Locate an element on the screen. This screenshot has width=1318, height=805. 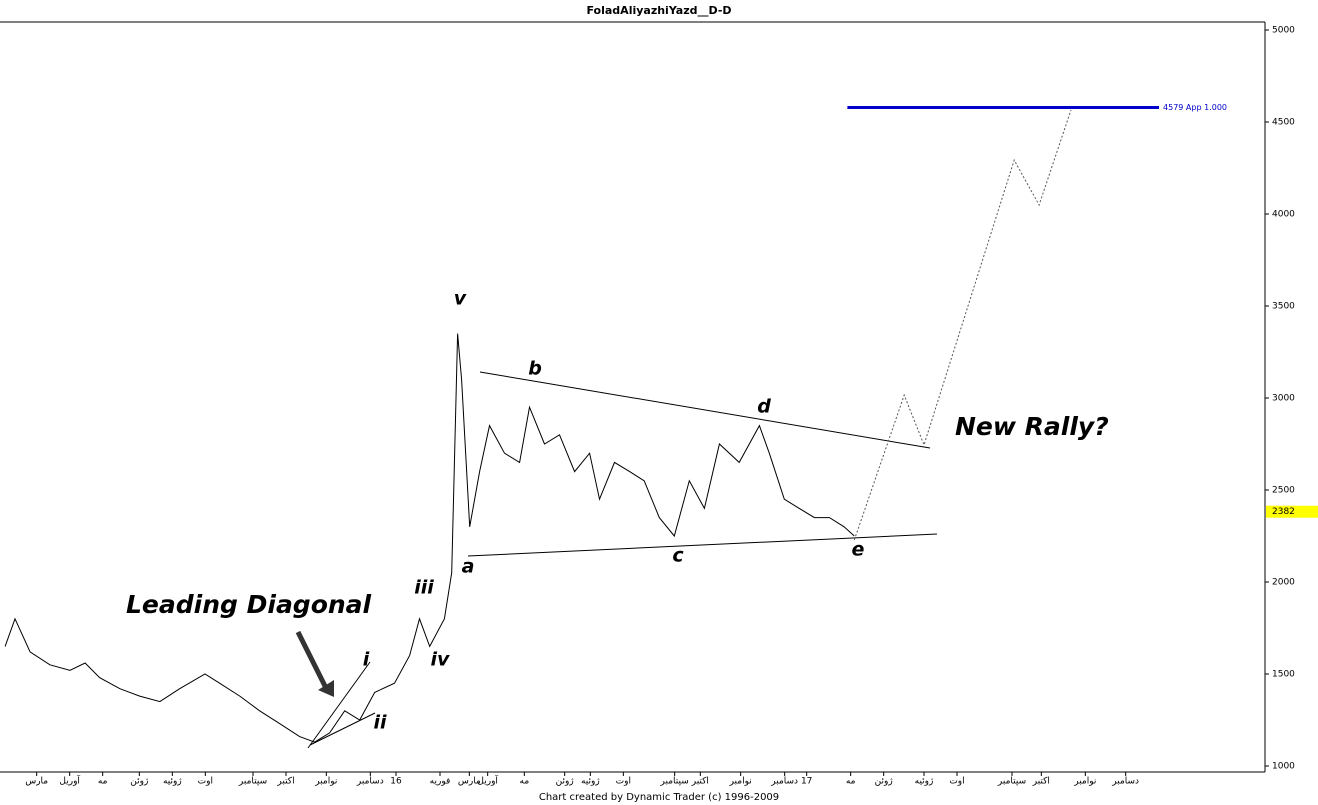
last-price-box is located at coordinates (1292, 511).